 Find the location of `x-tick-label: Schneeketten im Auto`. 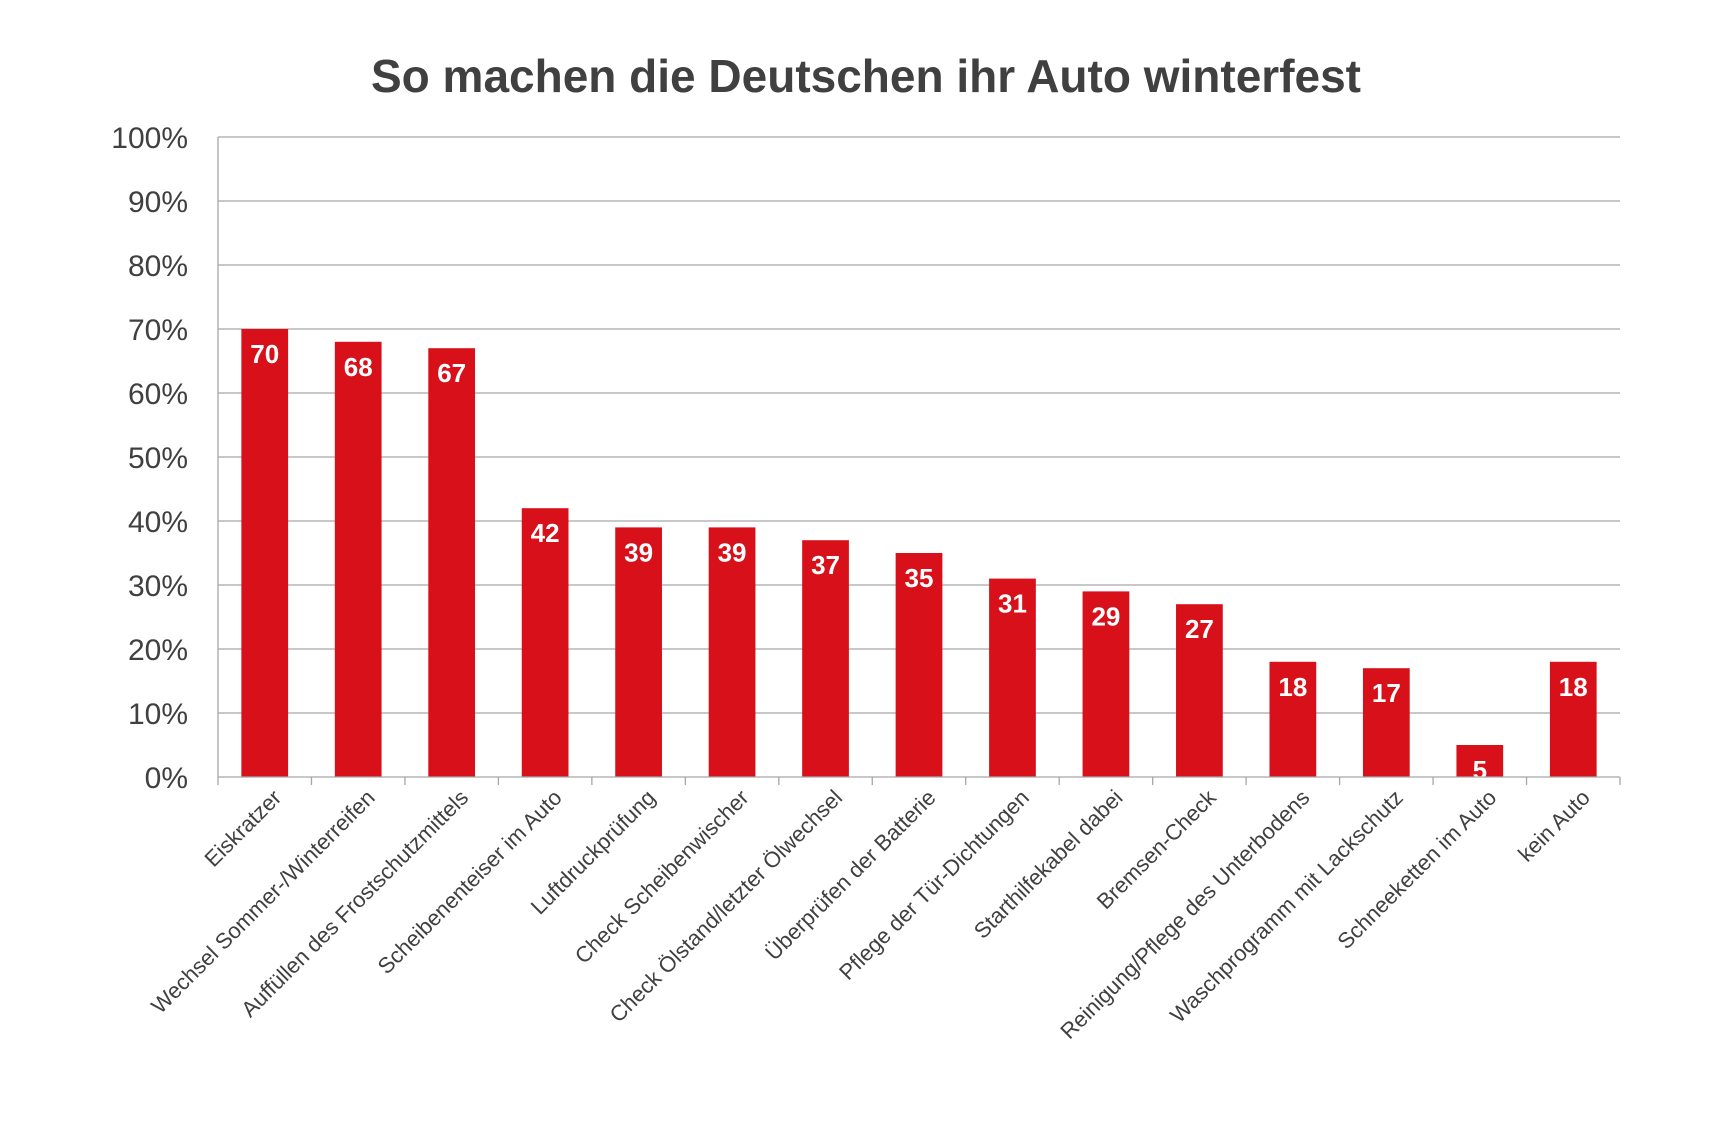

x-tick-label: Schneeketten im Auto is located at coordinates (1416, 869).